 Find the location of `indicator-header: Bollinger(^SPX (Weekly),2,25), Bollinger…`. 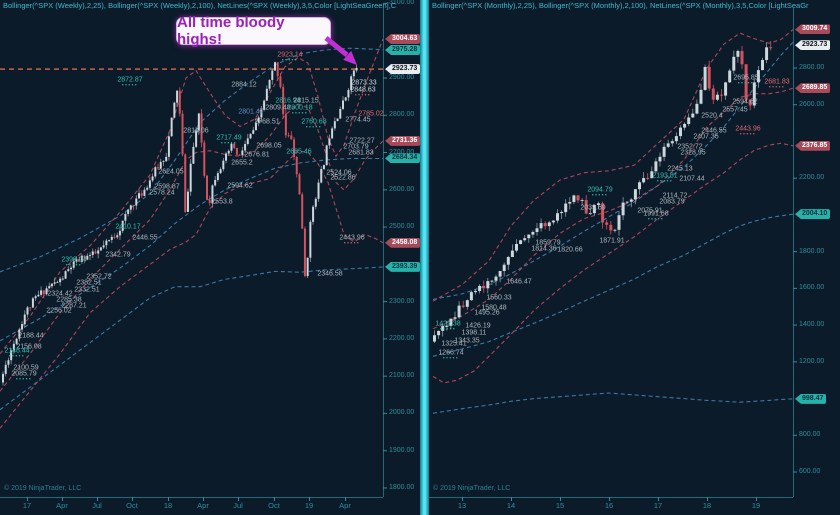

indicator-header: Bollinger(^SPX (Weekly),2,25), Bollinger… is located at coordinates (200, 5).